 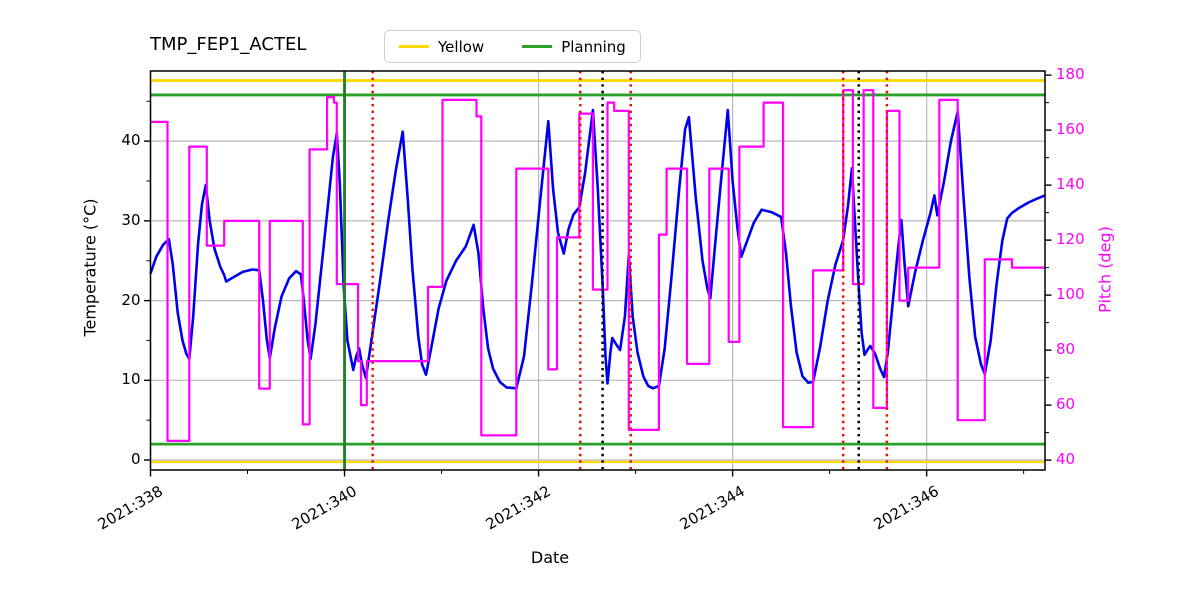 What do you see at coordinates (537, 46) in the screenshot?
I see `planning-line-swatch` at bounding box center [537, 46].